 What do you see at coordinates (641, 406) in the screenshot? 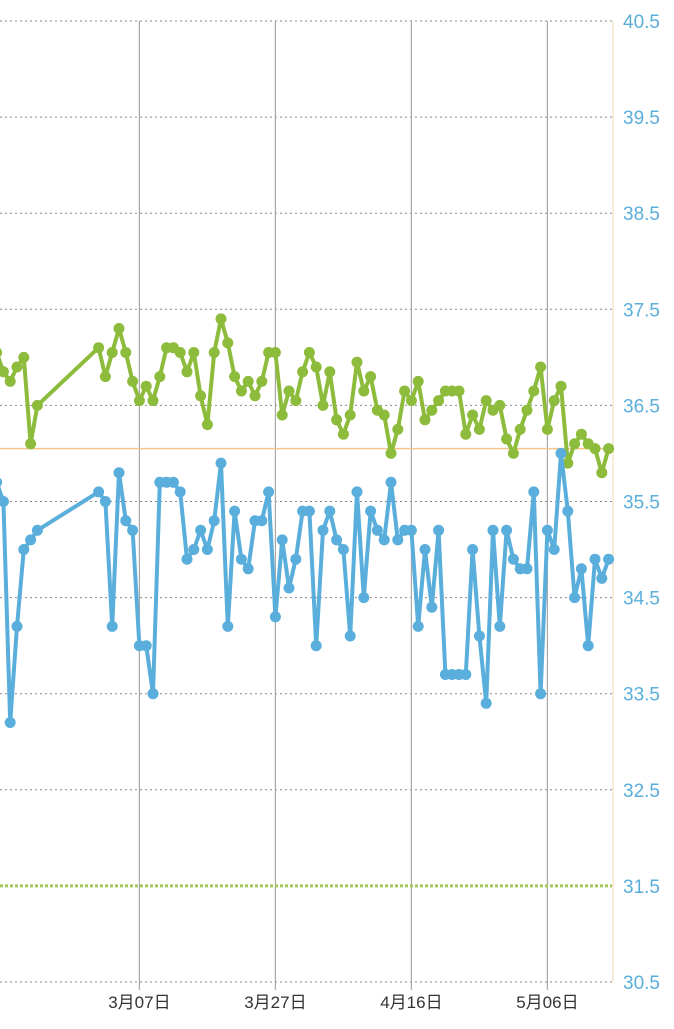
I see `y-tick-label: 36.5` at bounding box center [641, 406].